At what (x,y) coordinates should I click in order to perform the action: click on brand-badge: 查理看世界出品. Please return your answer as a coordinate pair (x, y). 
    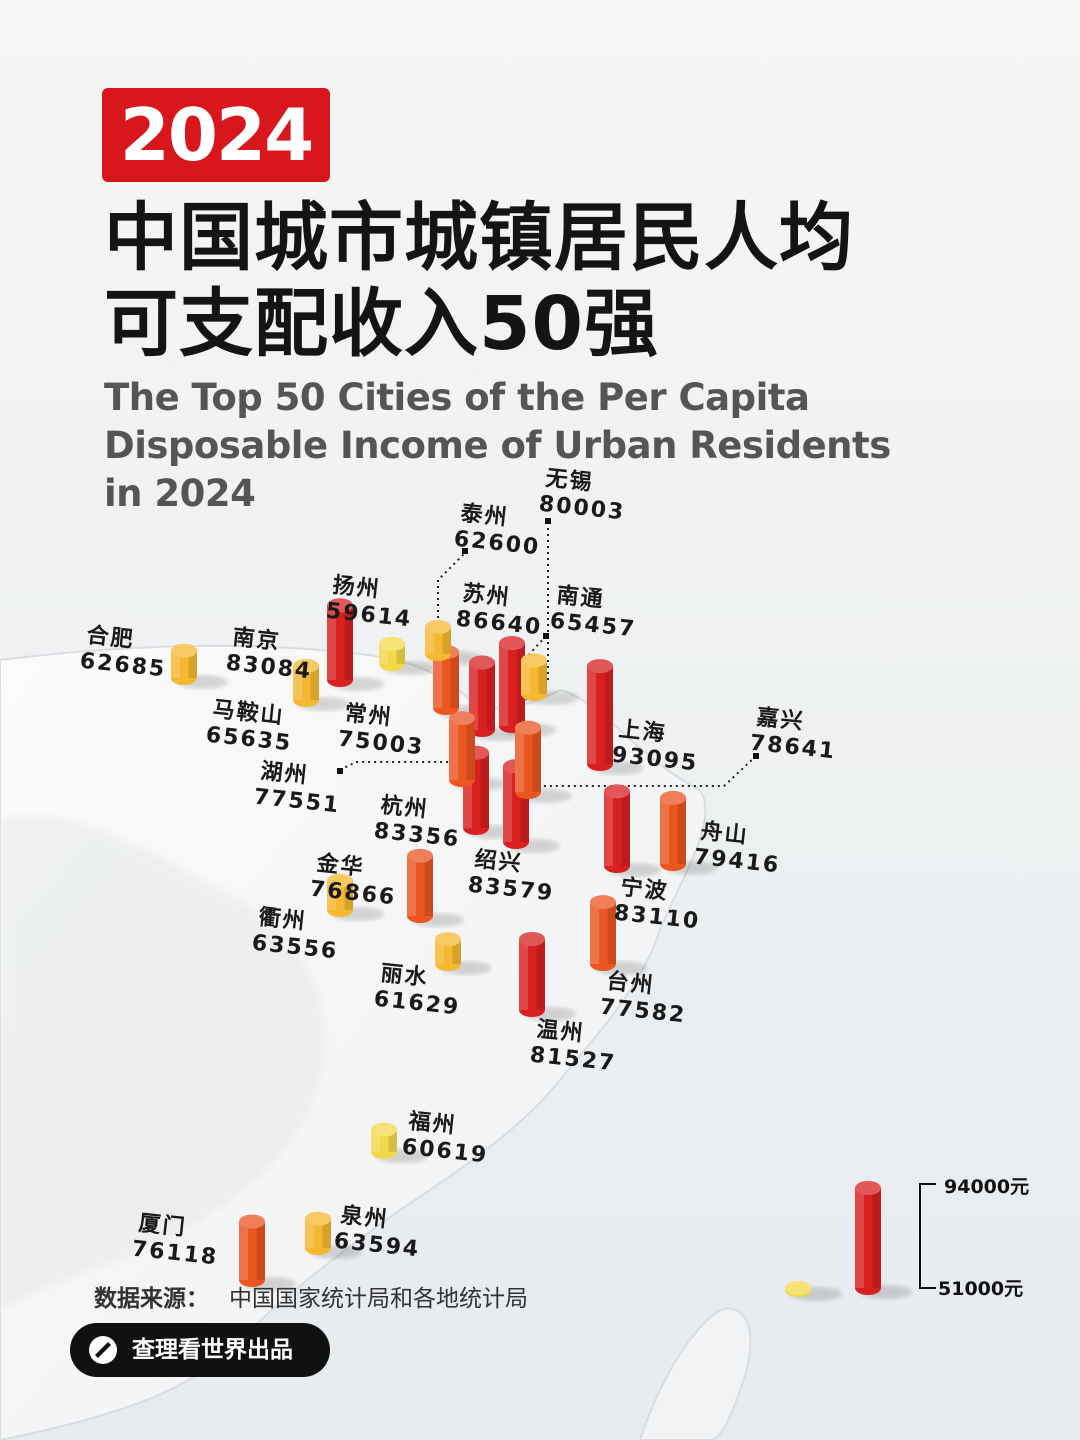
    Looking at the image, I should click on (200, 1350).